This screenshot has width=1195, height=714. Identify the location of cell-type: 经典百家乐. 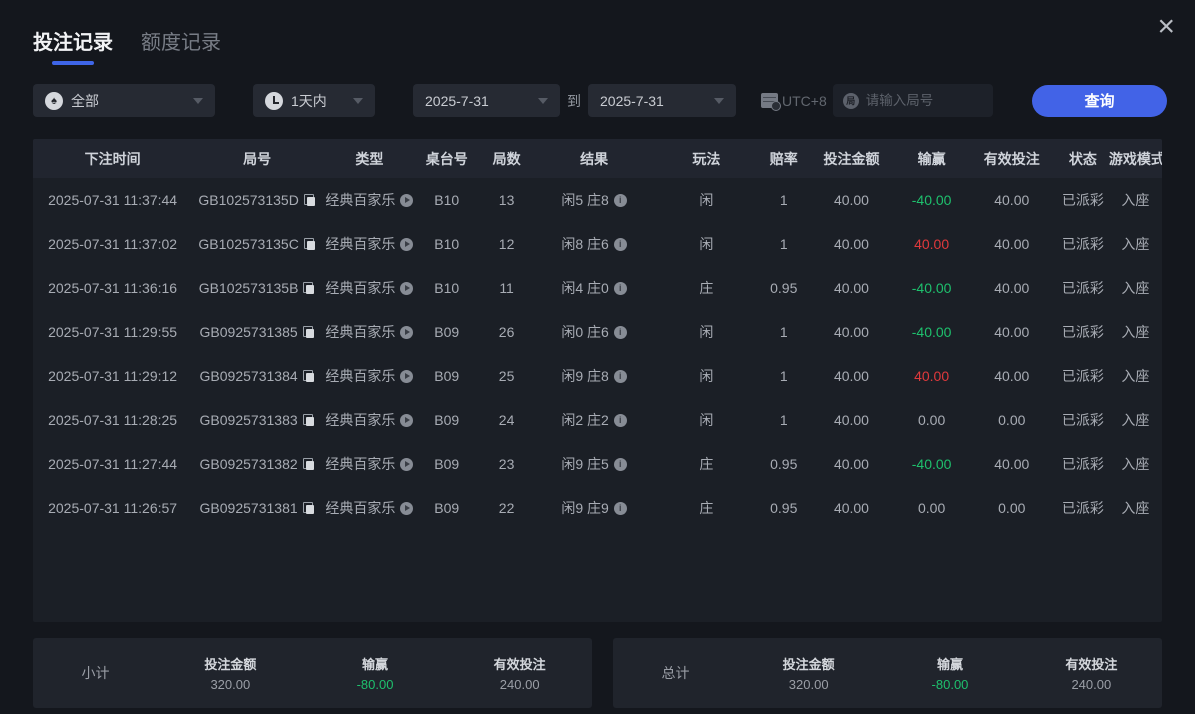
(369, 420).